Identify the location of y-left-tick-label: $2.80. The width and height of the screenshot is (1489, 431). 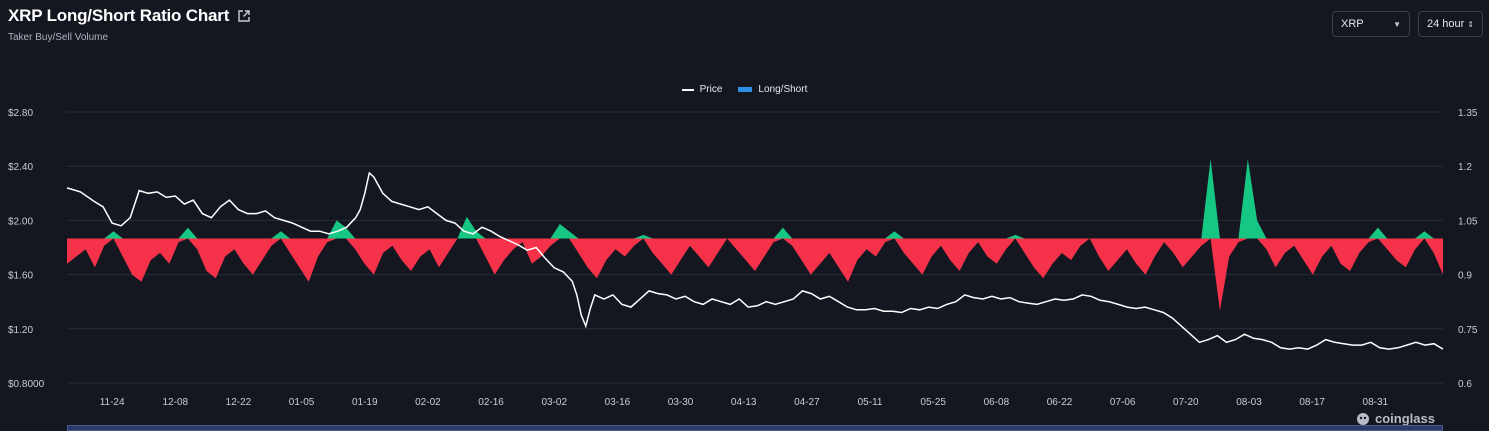
(20, 113).